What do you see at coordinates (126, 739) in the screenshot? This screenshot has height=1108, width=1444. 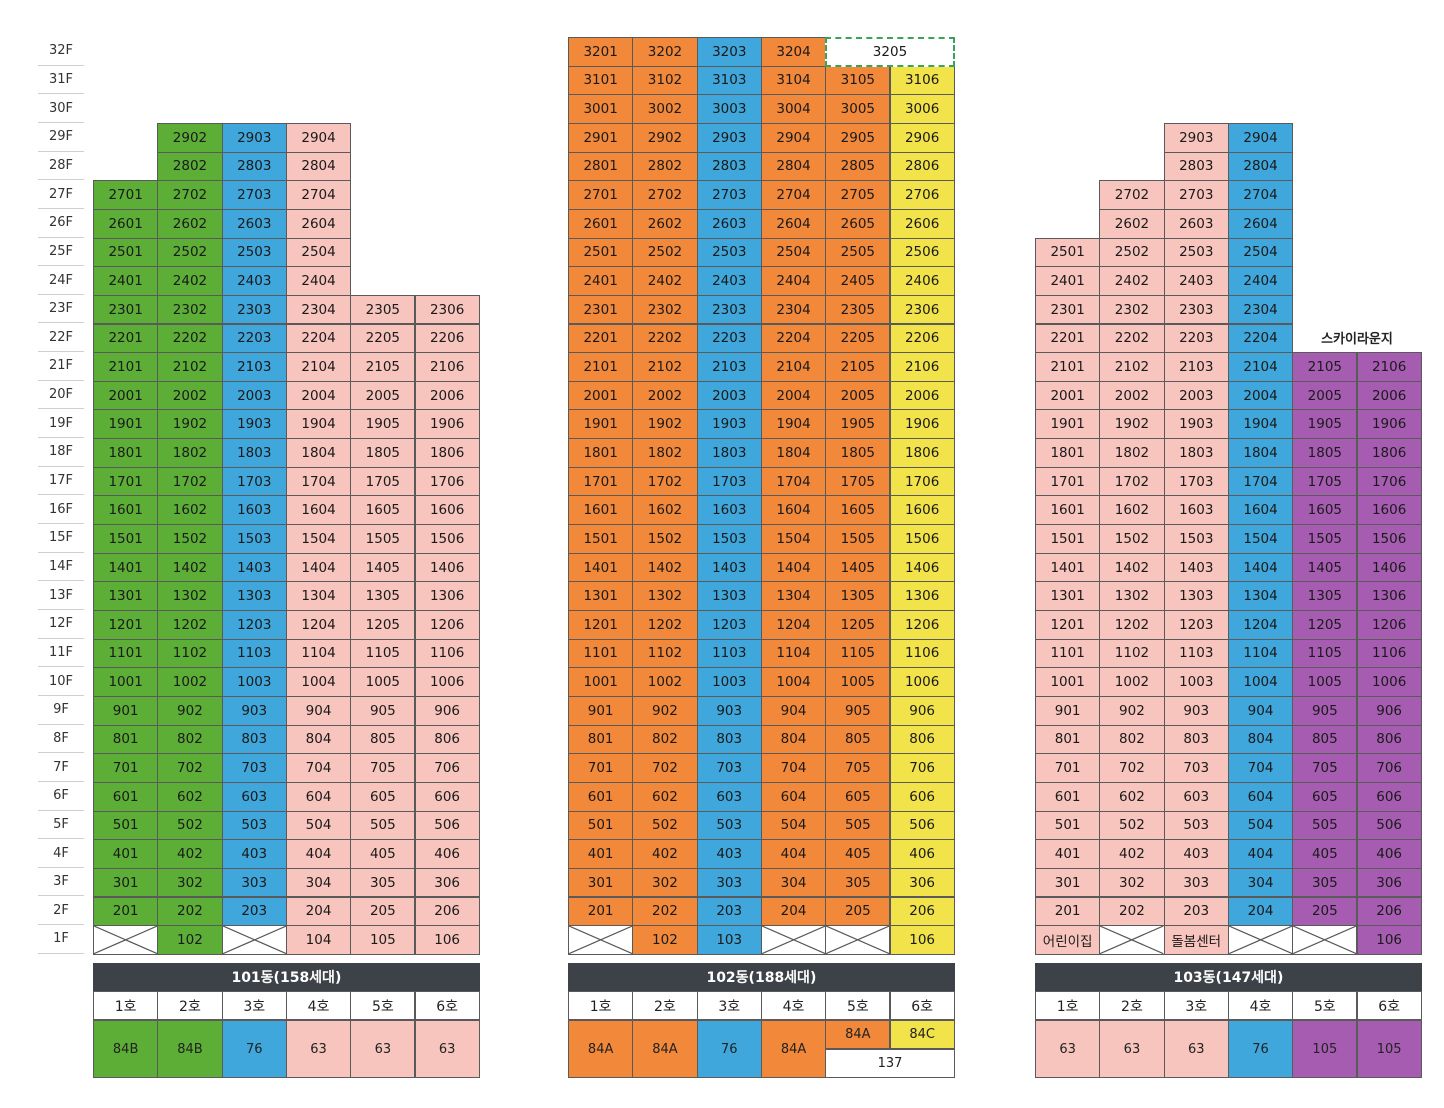 I see `unit-cell: 801` at bounding box center [126, 739].